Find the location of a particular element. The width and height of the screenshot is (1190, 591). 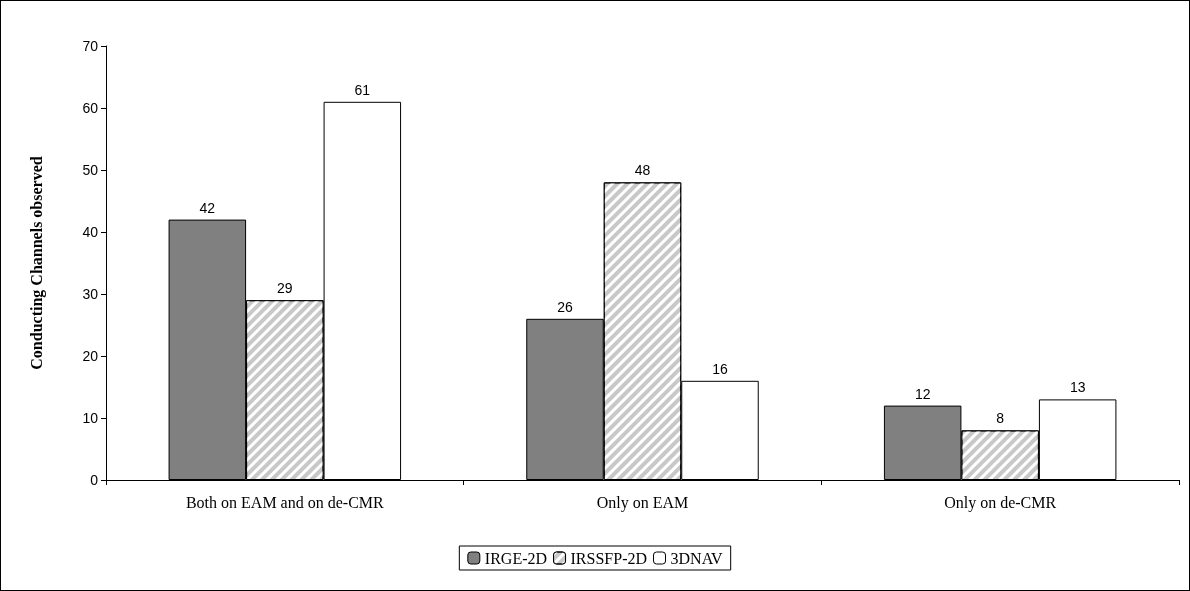

data-label: 8 is located at coordinates (1000, 418).